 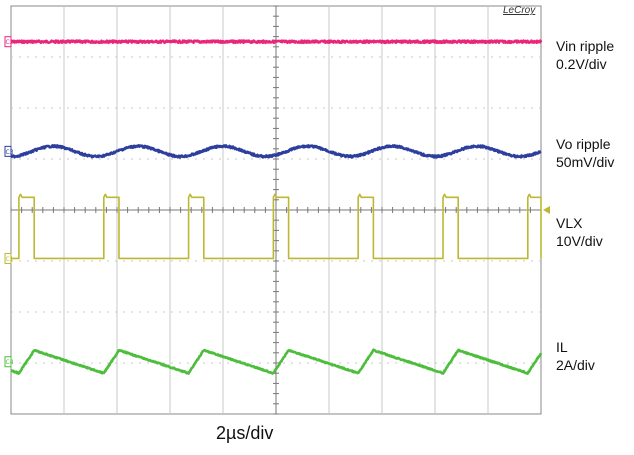 I want to click on channel-marker-text: C4, so click(x=10, y=362).